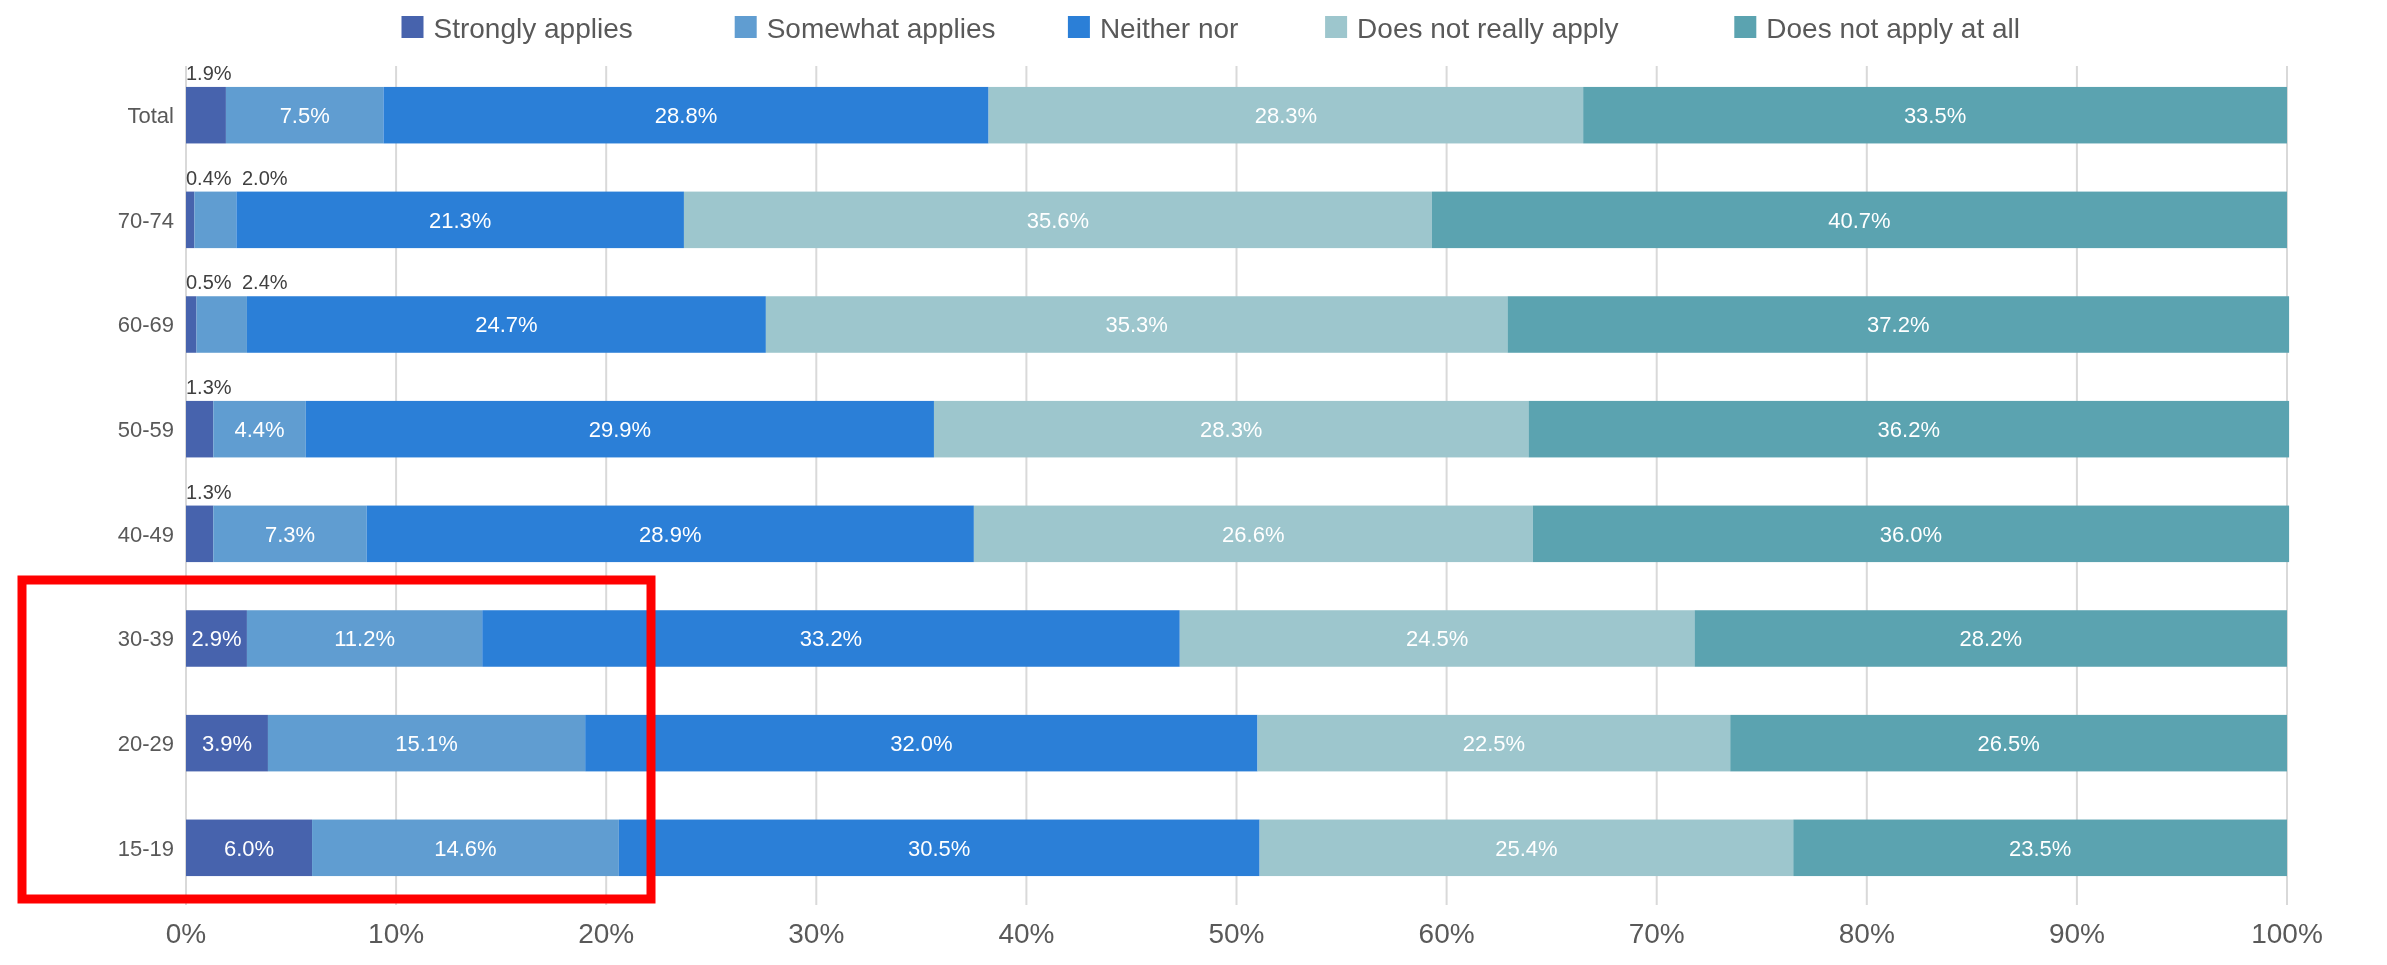  I want to click on data-label: 11.2%, so click(364, 639).